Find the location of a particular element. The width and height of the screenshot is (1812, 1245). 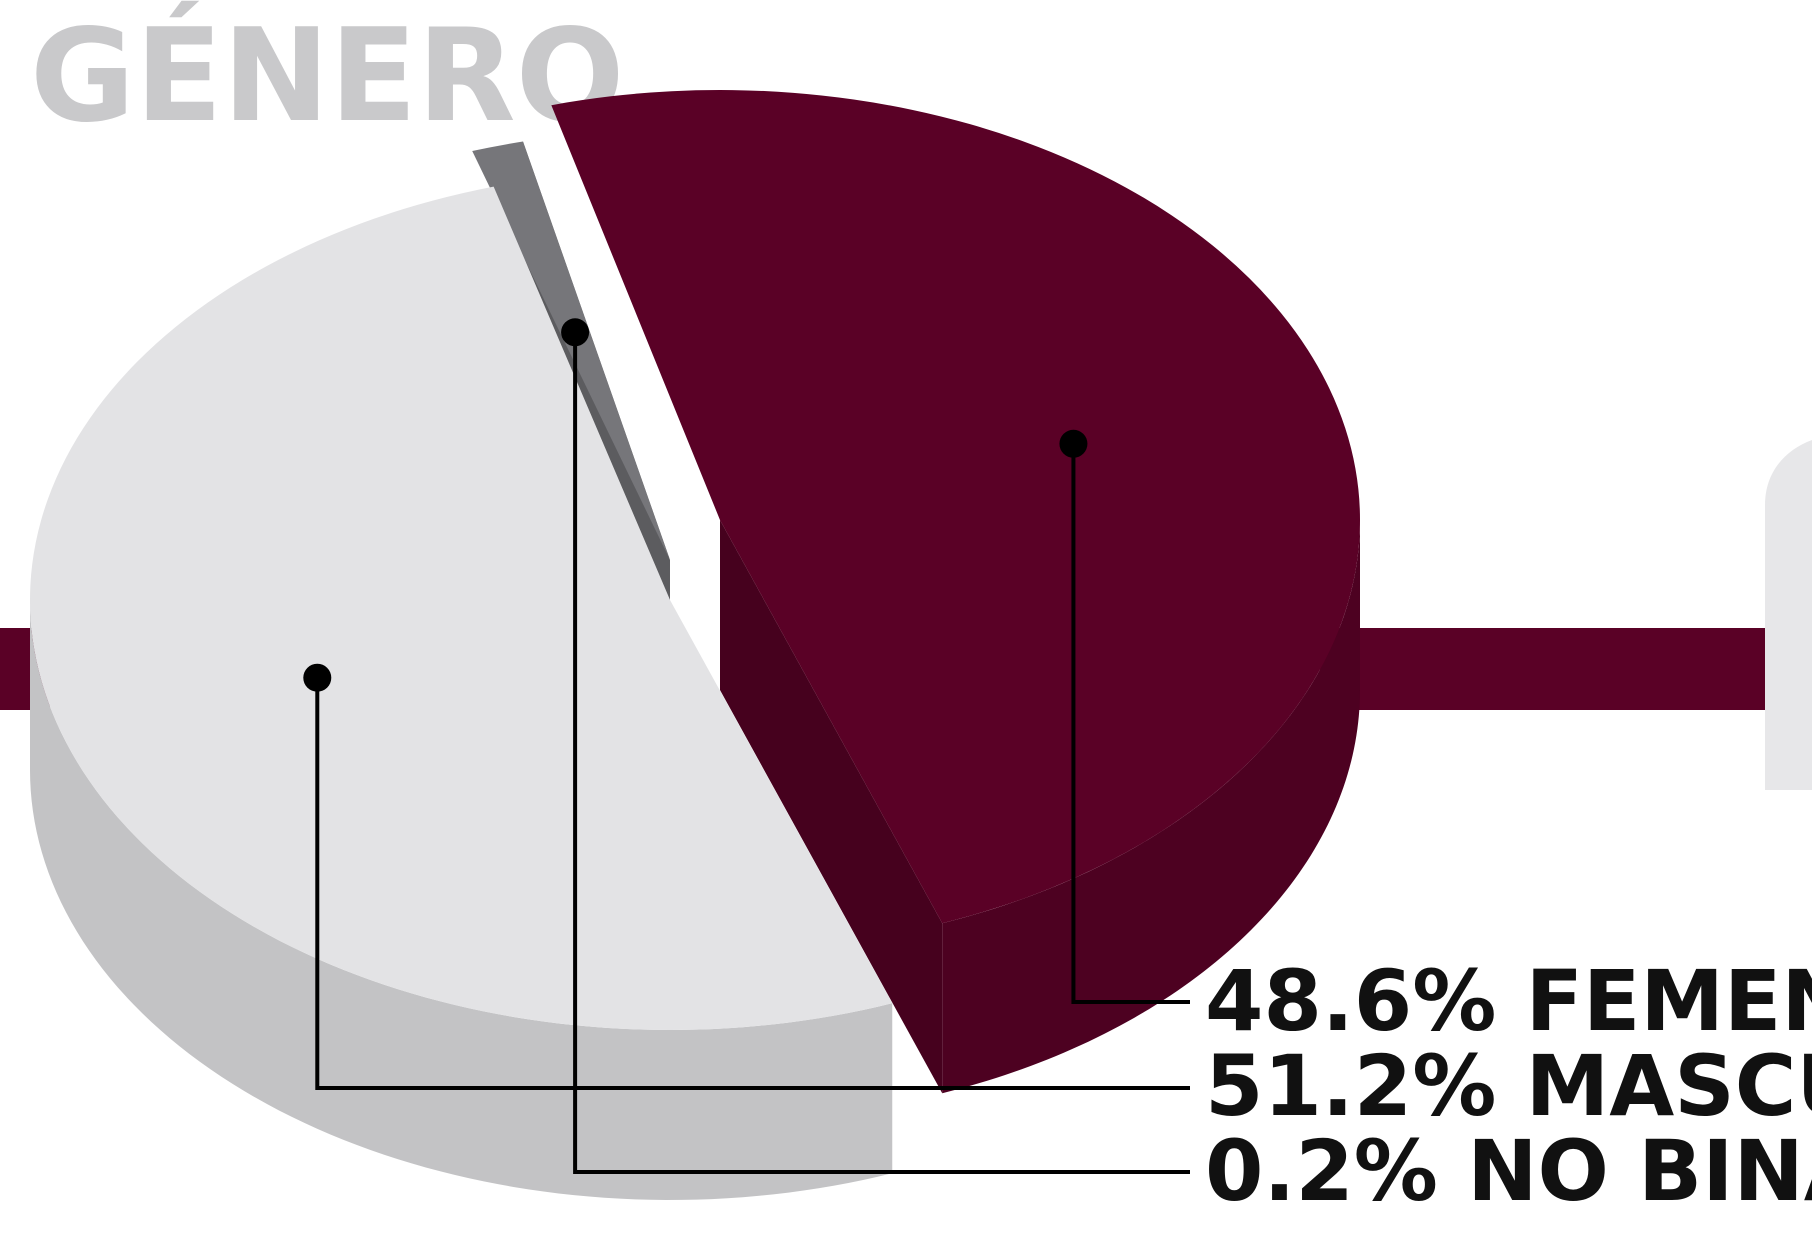

chart-title: GÉNERO is located at coordinates (327, 76).